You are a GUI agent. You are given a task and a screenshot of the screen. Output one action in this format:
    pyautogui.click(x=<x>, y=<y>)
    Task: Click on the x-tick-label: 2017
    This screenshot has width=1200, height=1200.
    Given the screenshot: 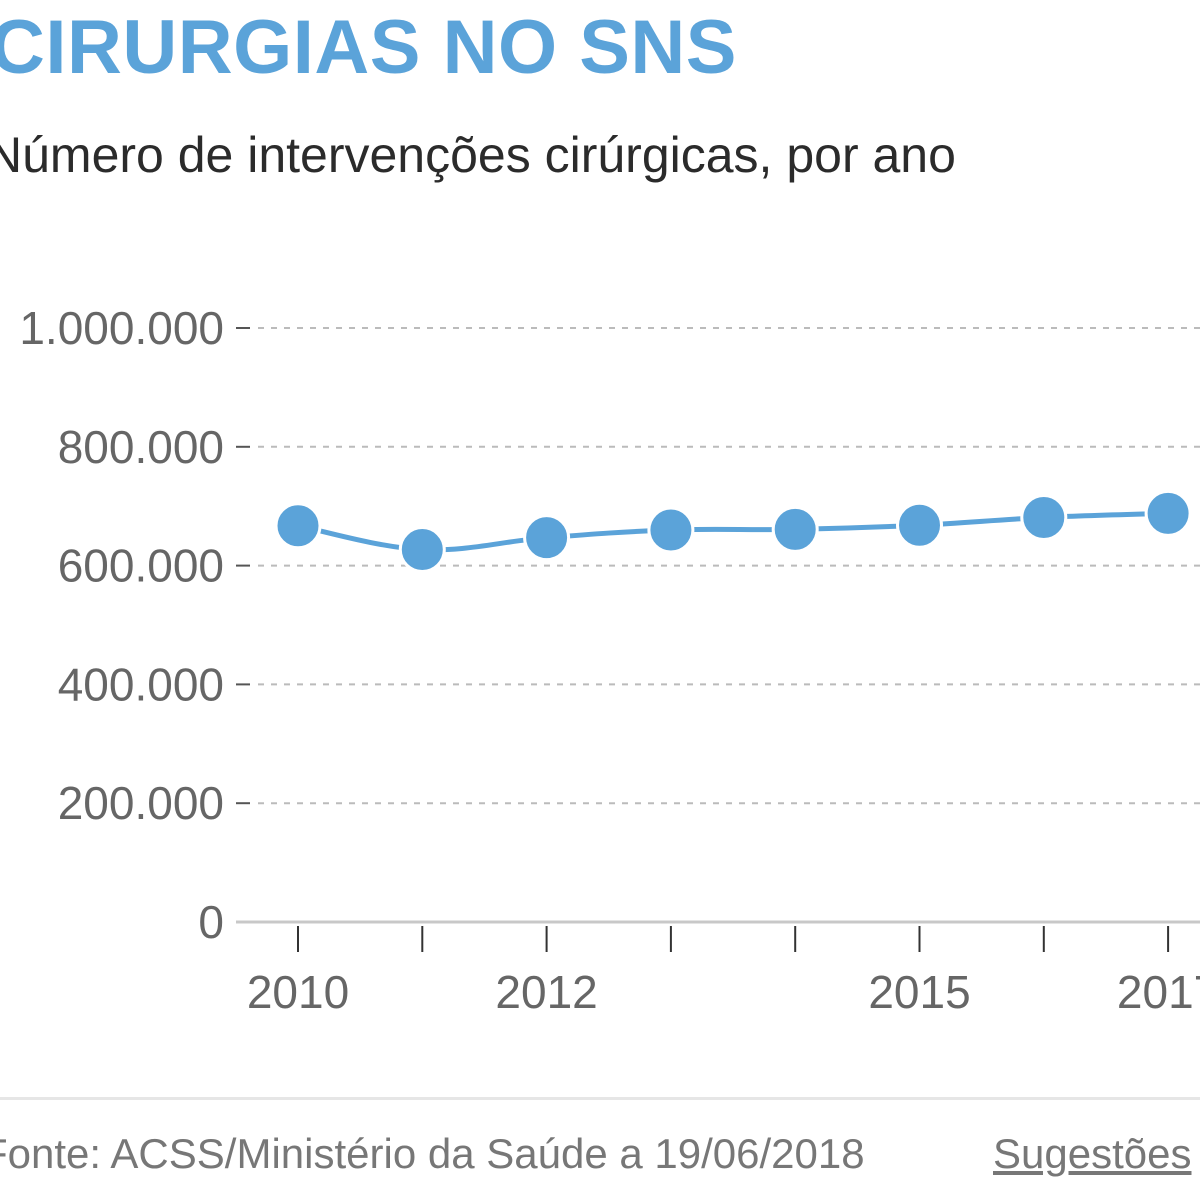 What is the action you would take?
    pyautogui.click(x=1158, y=992)
    